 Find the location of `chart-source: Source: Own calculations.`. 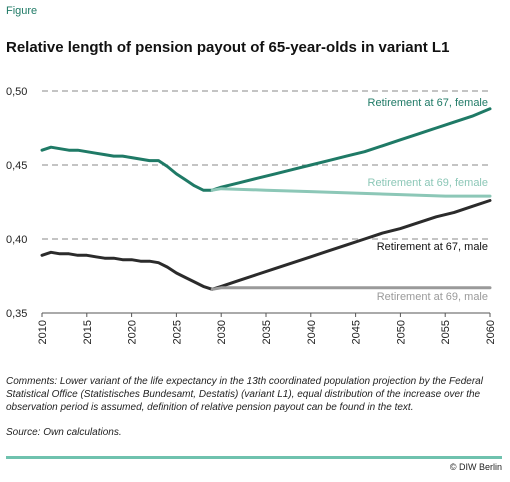

chart-source: Source: Own calculations. is located at coordinates (64, 432).